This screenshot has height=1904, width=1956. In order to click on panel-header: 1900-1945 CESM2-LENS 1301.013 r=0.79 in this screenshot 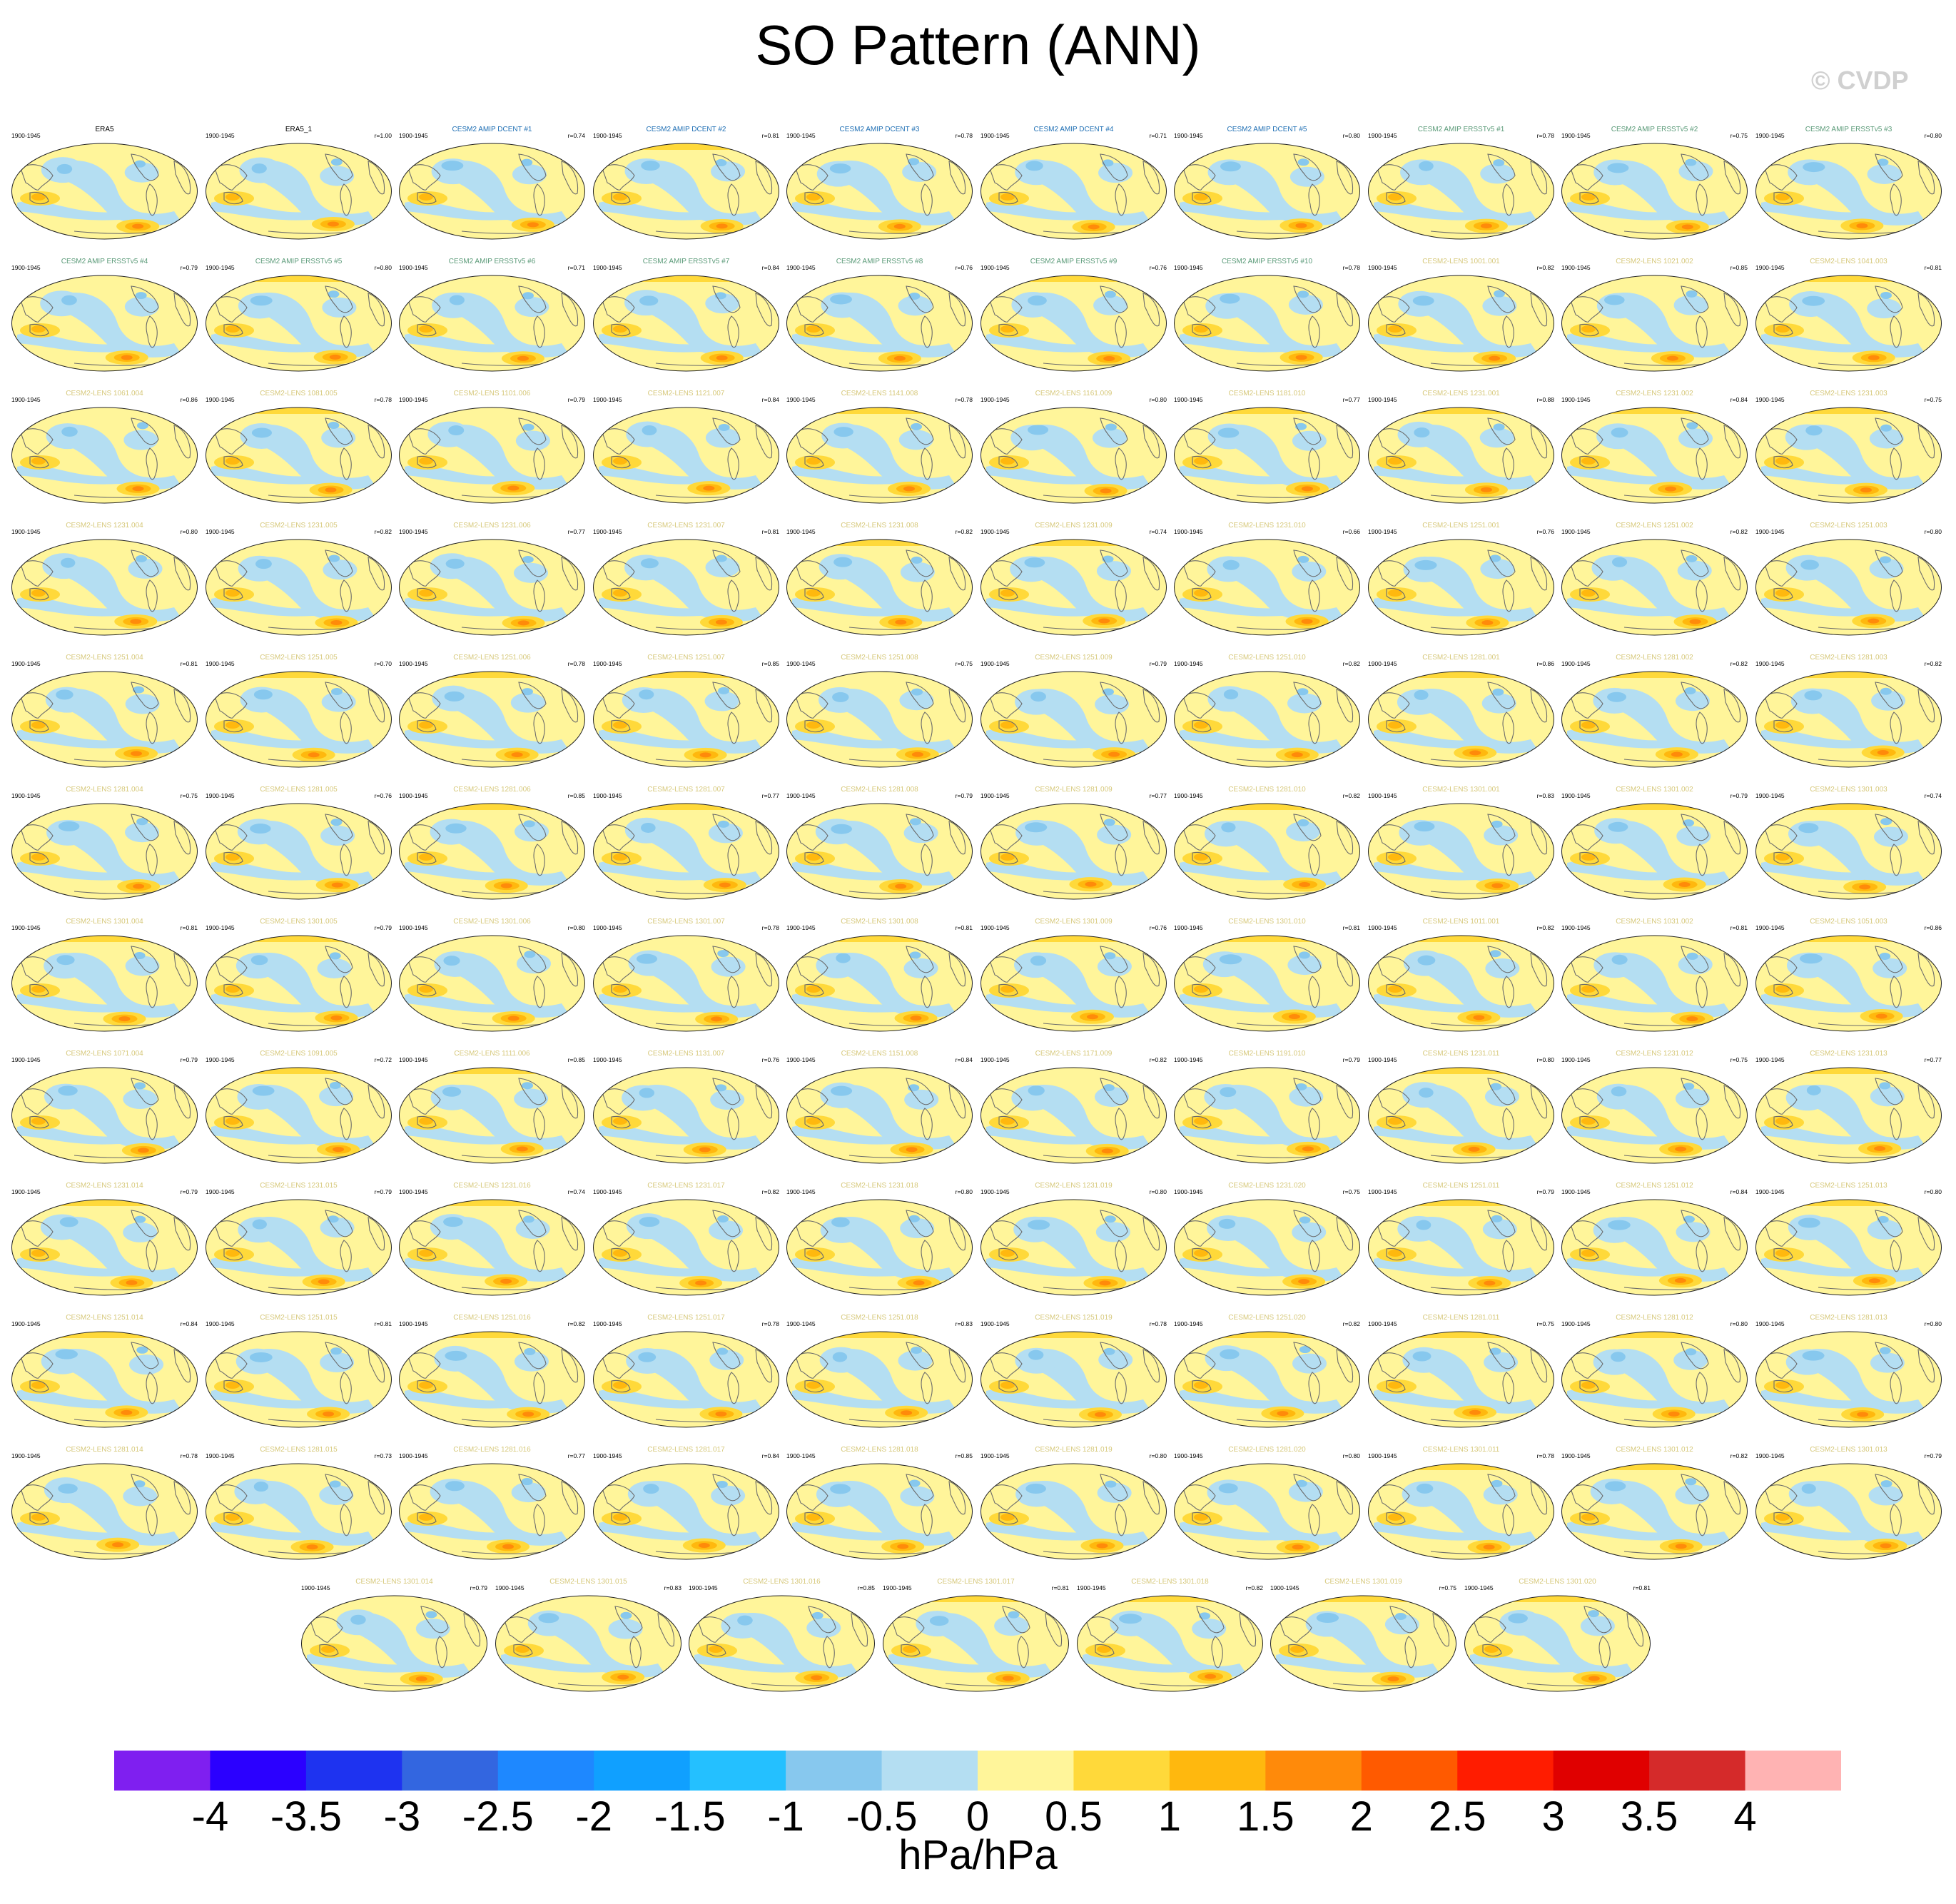, I will do `click(1848, 1454)`.